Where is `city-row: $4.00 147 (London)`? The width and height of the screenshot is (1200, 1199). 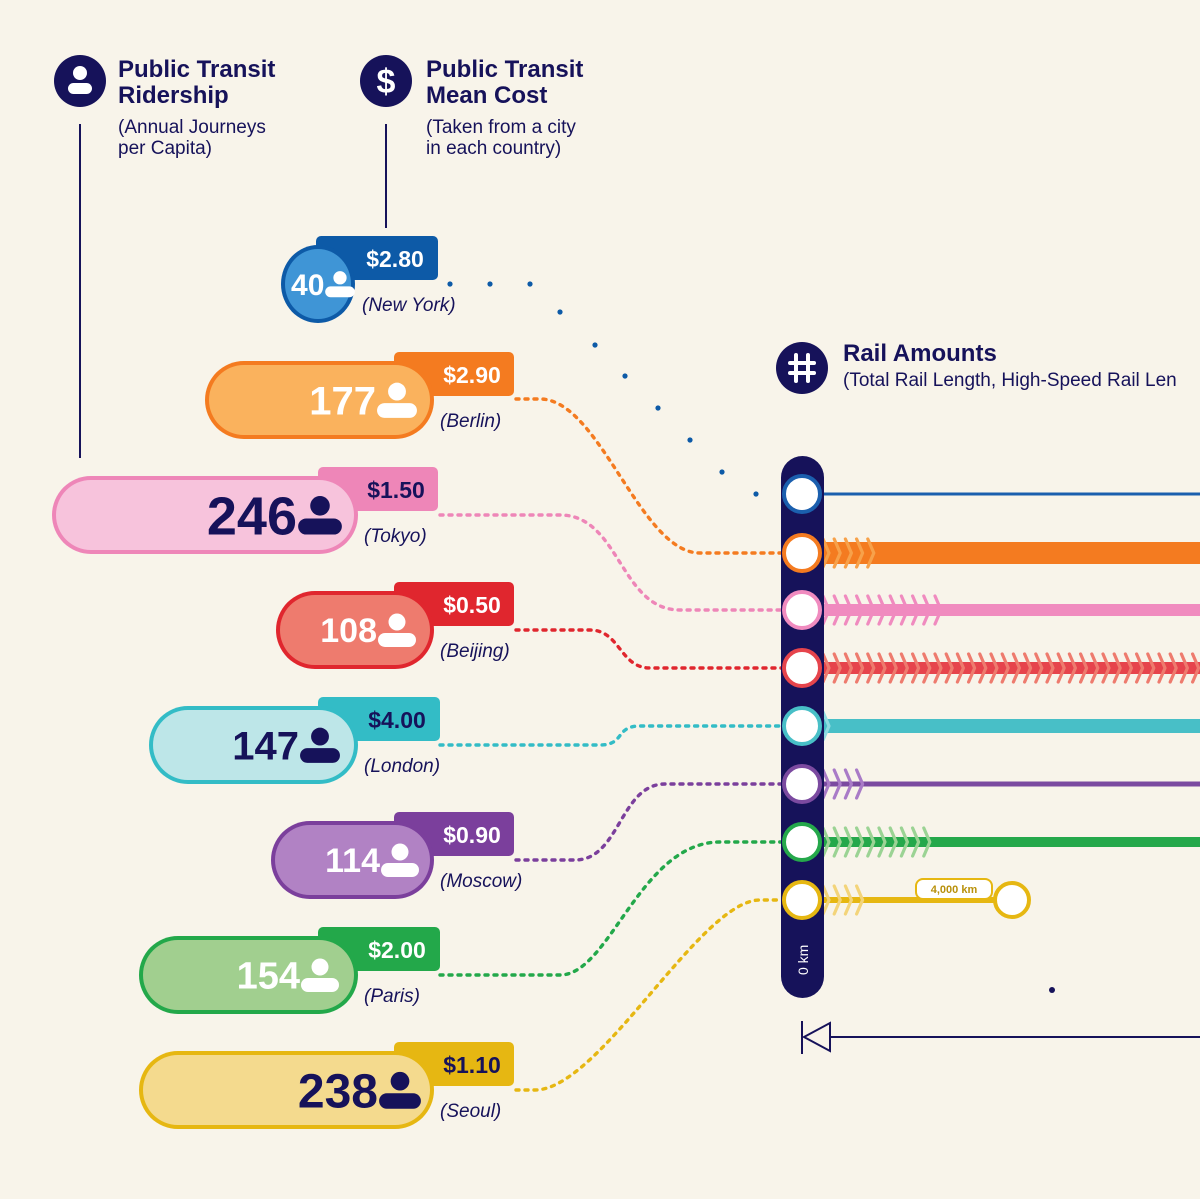
city-row: $4.00 147 (London) is located at coordinates (294, 740).